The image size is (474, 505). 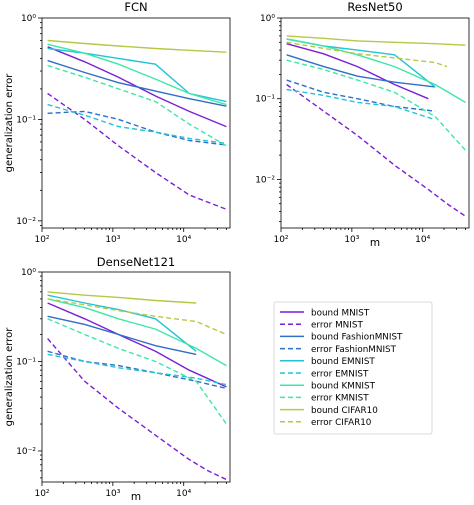 What do you see at coordinates (344, 411) in the screenshot?
I see `legend-label: bound CIFAR10` at bounding box center [344, 411].